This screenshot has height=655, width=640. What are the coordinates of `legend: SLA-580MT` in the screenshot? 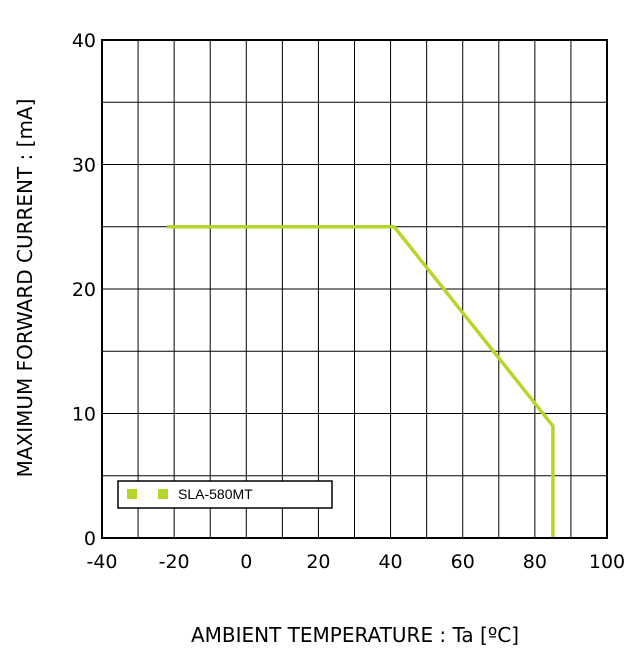 It's located at (225, 494).